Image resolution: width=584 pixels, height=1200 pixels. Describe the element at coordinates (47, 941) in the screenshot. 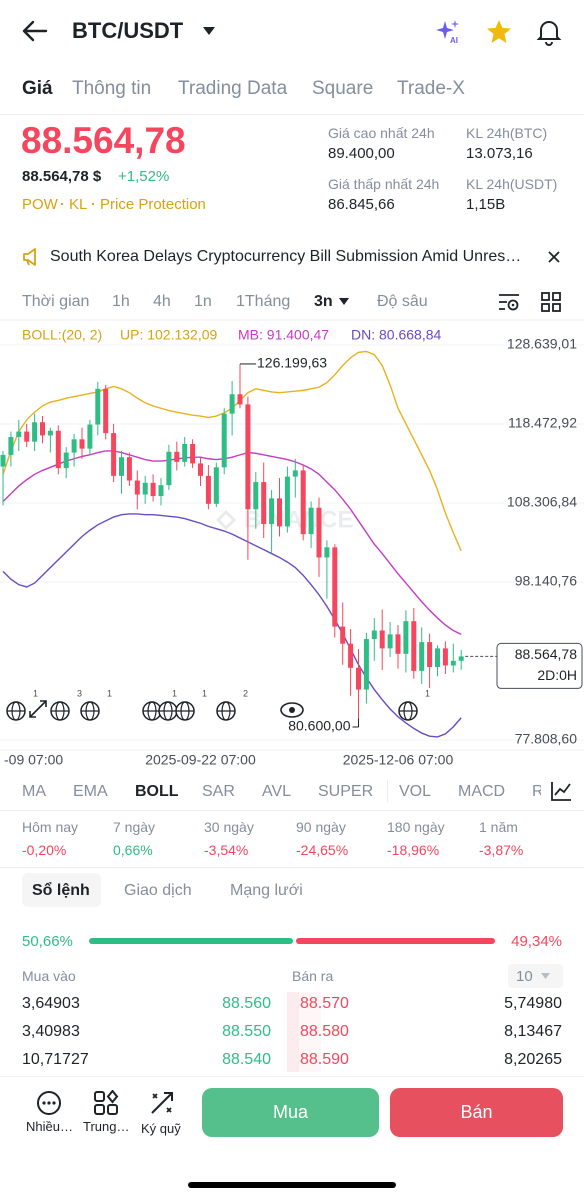

I see `buy-ratio: 50,66%` at that location.